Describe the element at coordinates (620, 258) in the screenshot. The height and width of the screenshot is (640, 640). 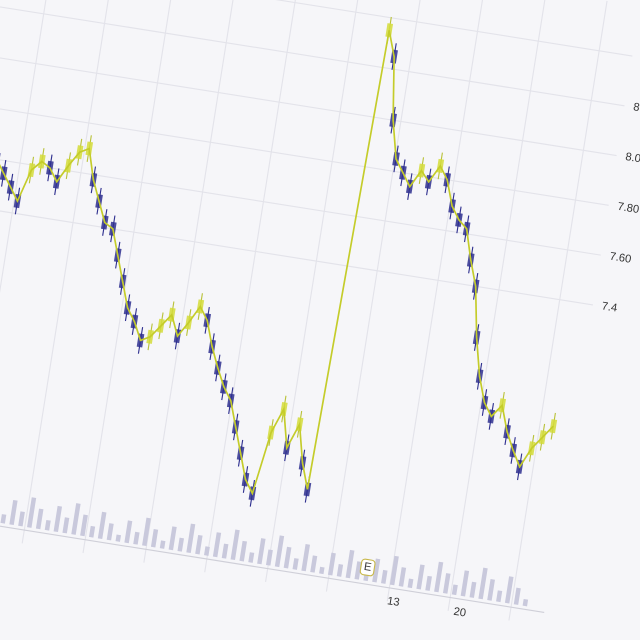
I see `price-tick-label: 7.60` at that location.